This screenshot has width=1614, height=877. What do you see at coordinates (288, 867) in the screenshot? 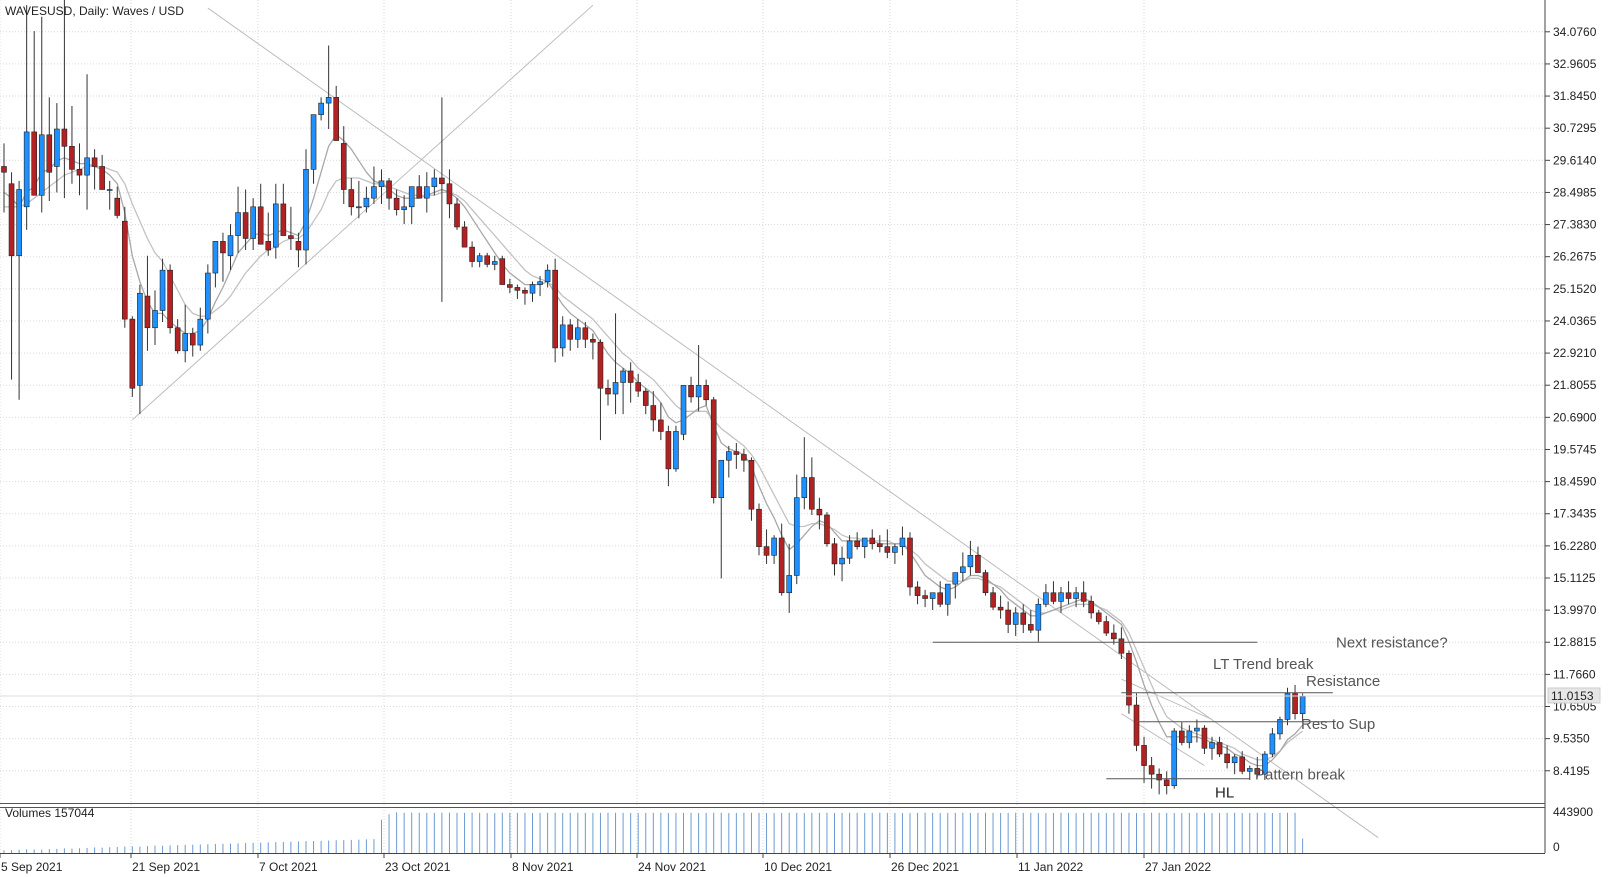
I see `date-tick-label: 7 Oct 2021` at bounding box center [288, 867].